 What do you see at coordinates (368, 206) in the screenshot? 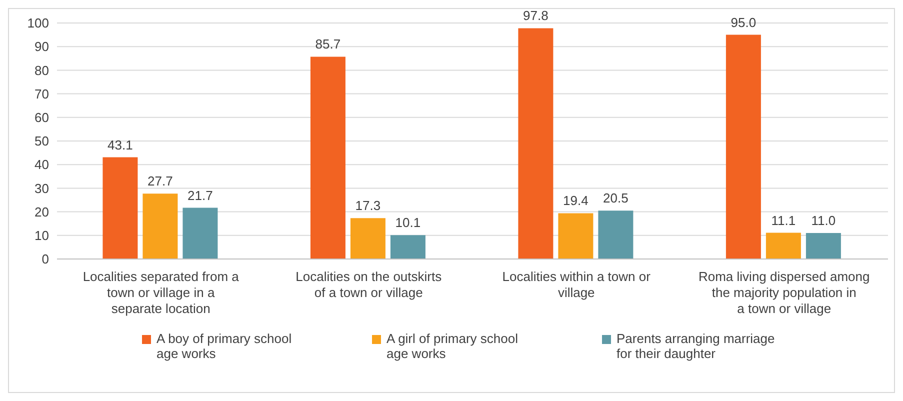
I see `text: 17.3` at bounding box center [368, 206].